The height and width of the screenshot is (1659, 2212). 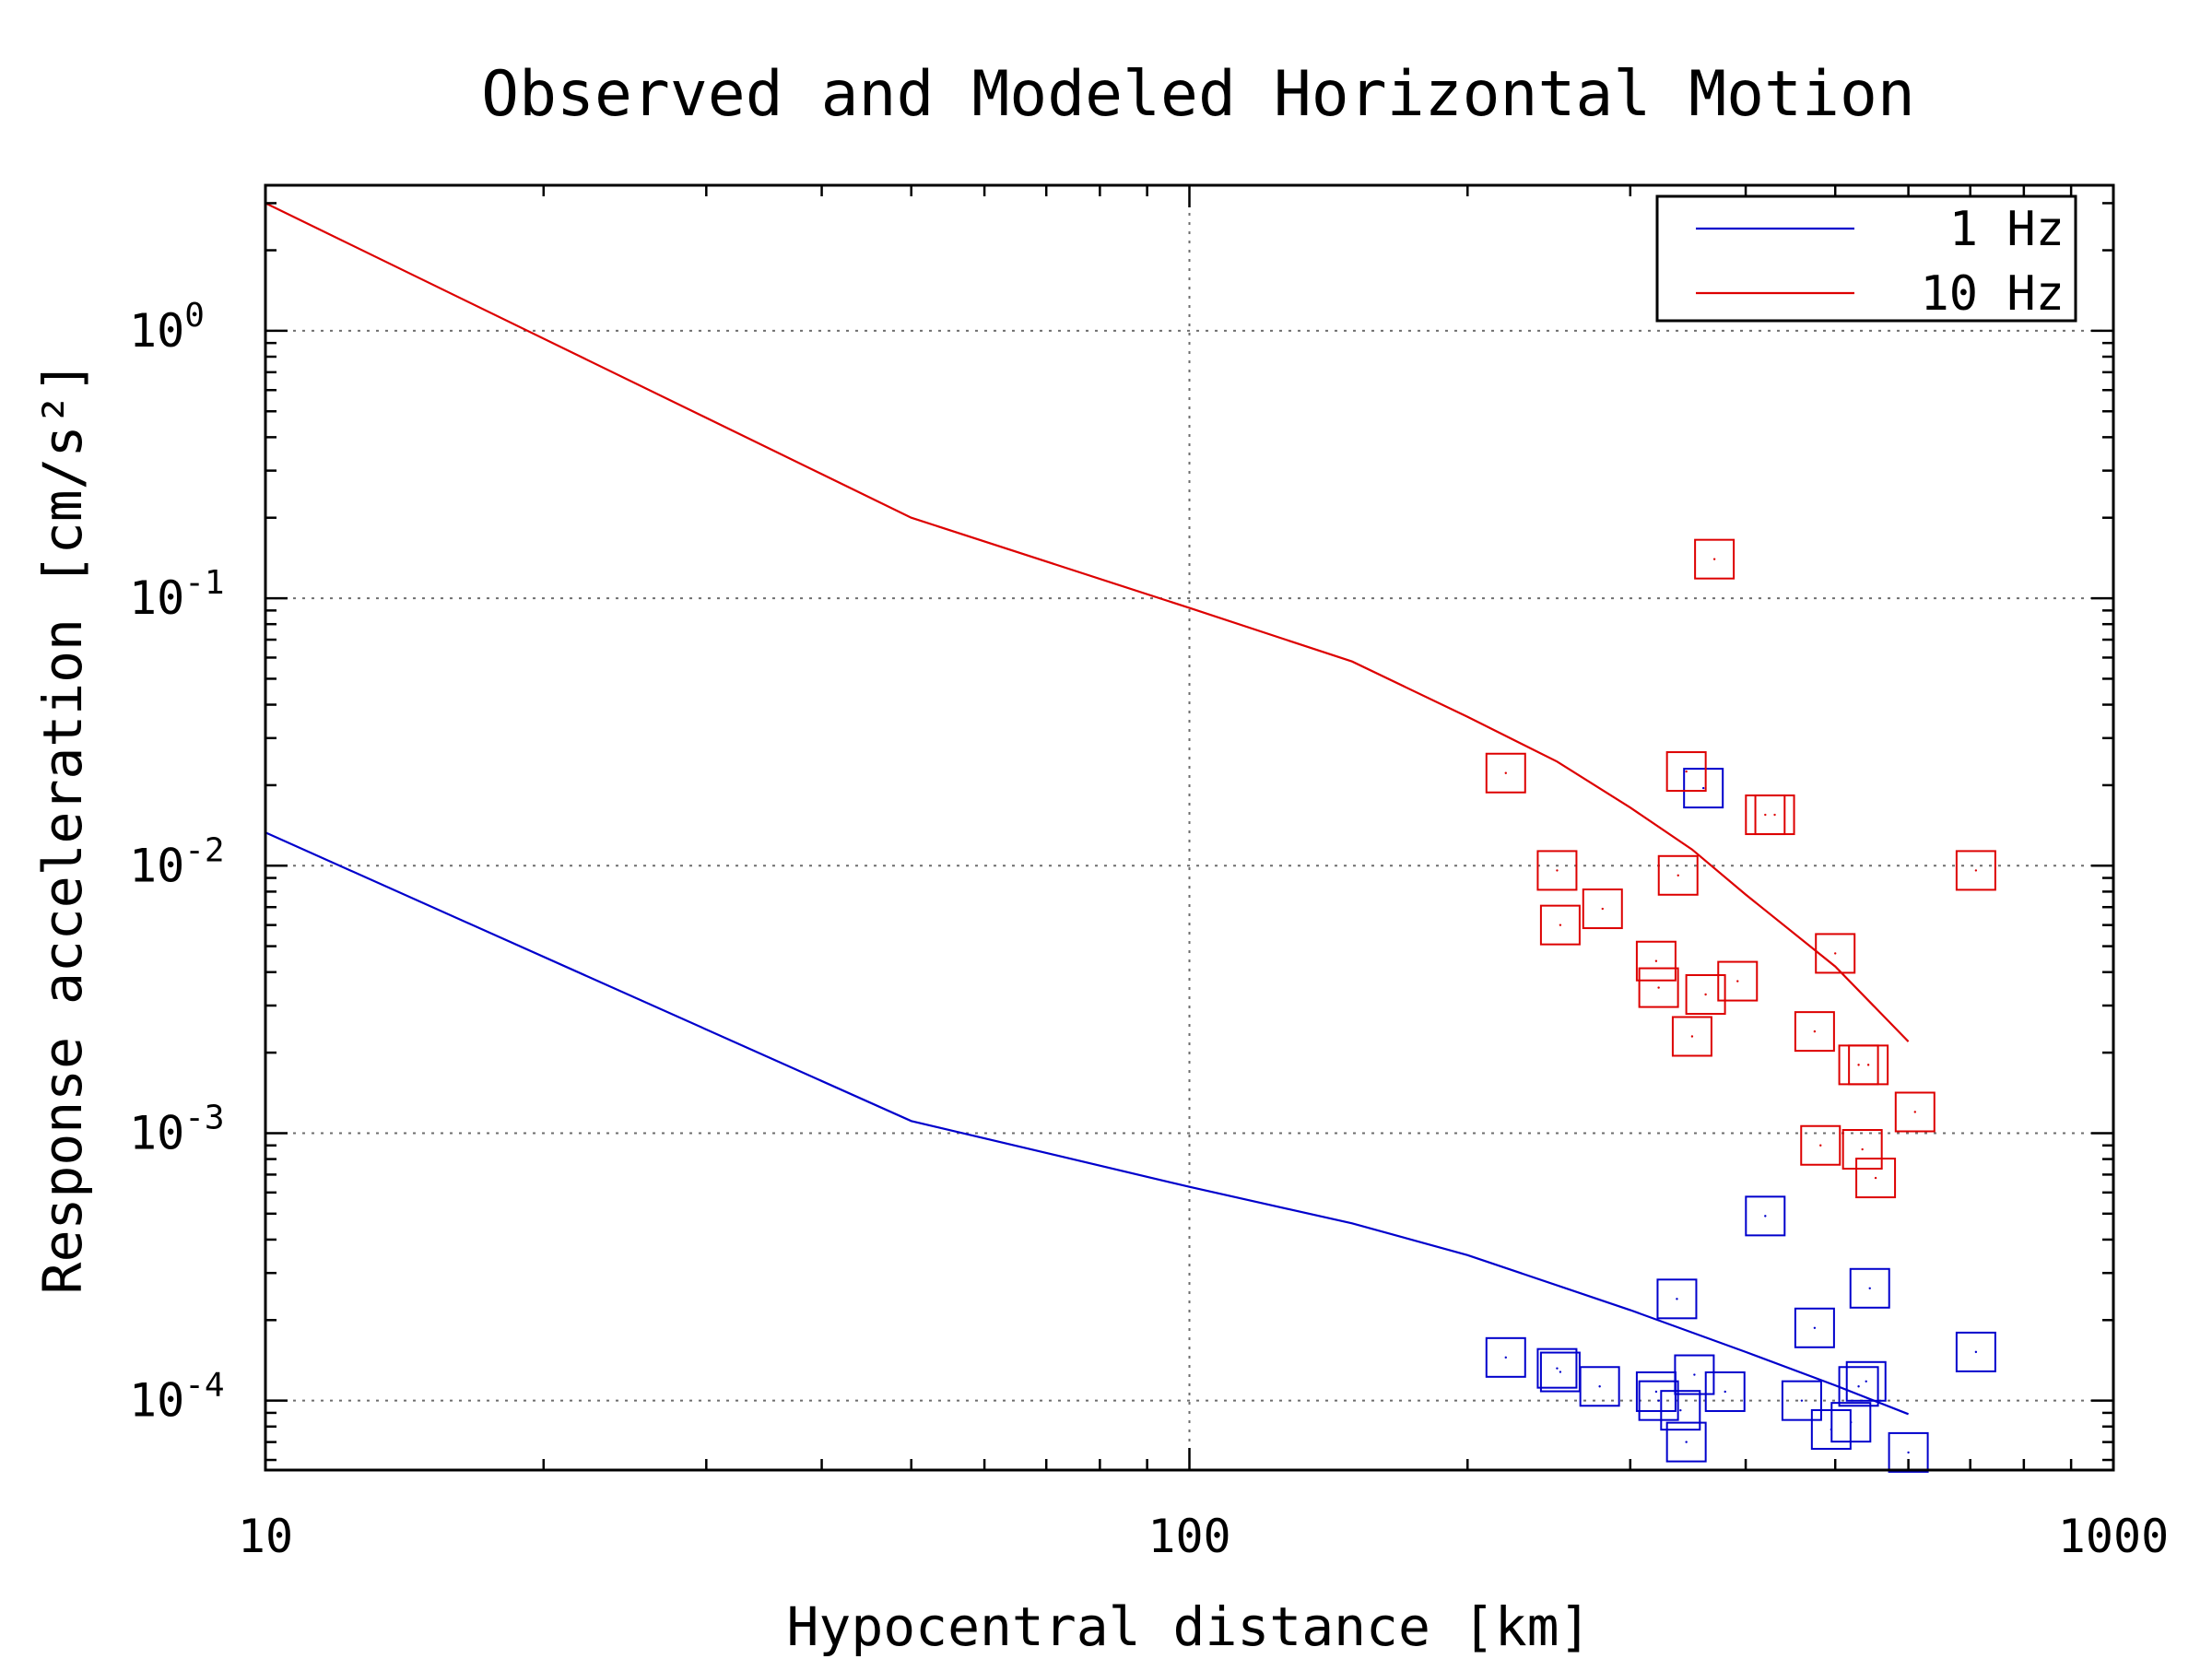 What do you see at coordinates (177, 1129) in the screenshot?
I see `y-tick-label: 10⁻³` at bounding box center [177, 1129].